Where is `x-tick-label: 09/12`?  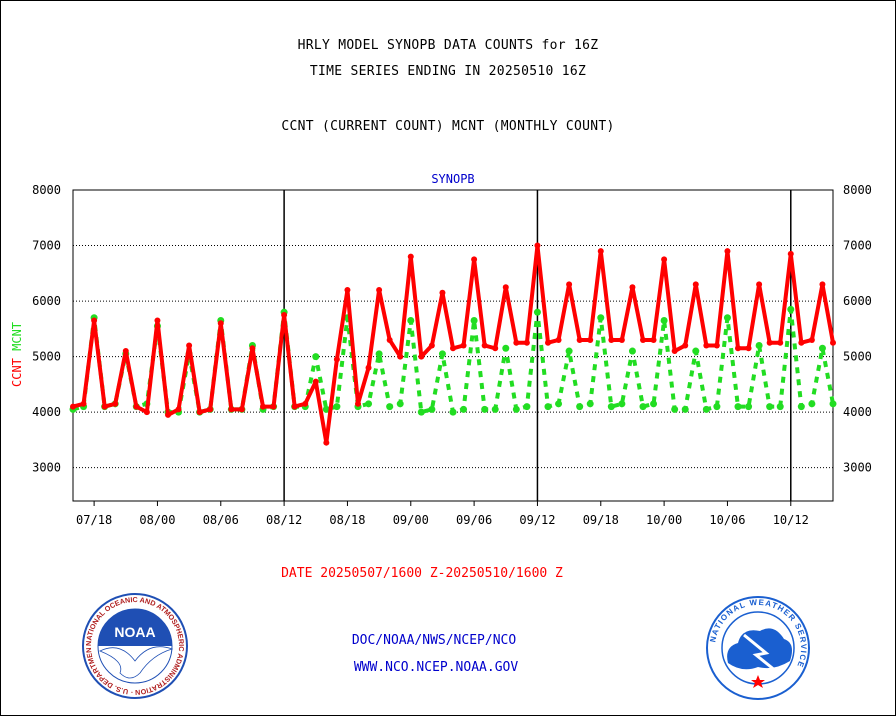 x-tick-label: 09/12 is located at coordinates (537, 520).